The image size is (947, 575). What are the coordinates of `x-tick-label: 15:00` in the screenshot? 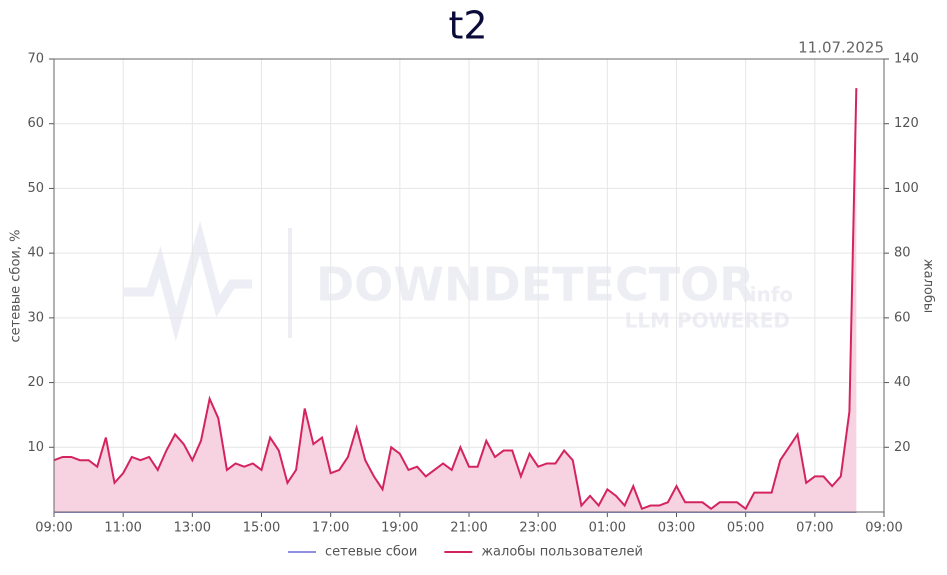 It's located at (261, 528).